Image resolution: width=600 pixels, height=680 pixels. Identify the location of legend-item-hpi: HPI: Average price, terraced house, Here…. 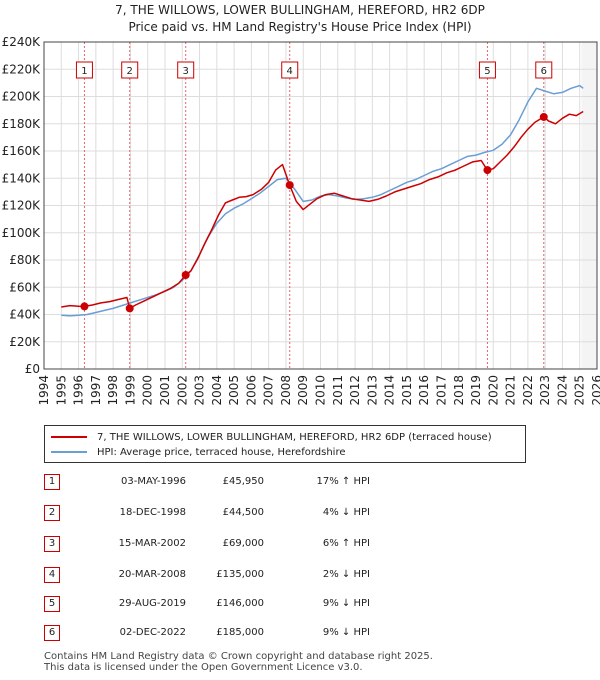
(198, 452).